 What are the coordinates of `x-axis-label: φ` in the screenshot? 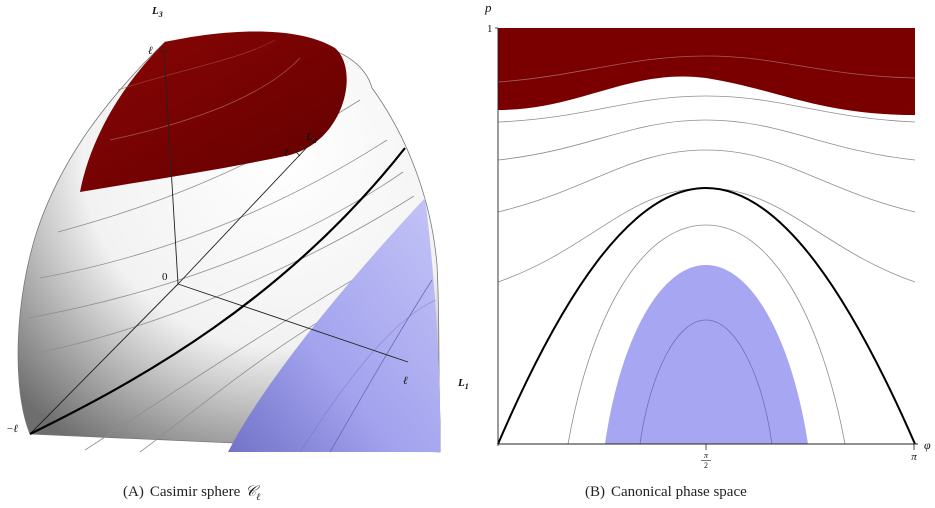 It's located at (927, 445).